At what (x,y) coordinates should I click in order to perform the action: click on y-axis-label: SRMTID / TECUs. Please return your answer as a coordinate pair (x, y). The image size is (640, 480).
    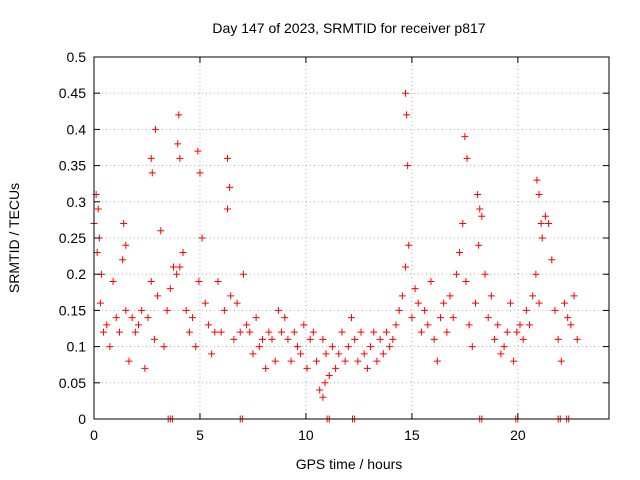
    Looking at the image, I should click on (14, 238).